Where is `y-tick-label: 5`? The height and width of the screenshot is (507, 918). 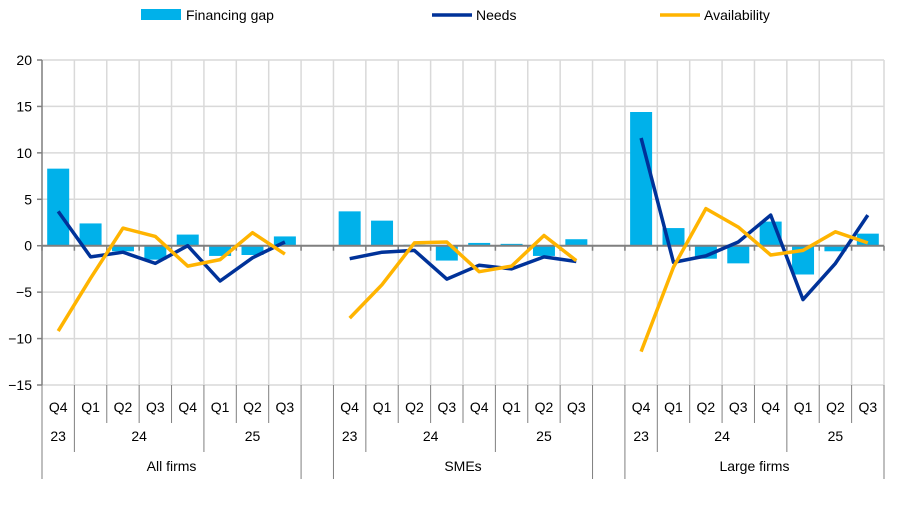
y-tick-label: 5 is located at coordinates (28, 199).